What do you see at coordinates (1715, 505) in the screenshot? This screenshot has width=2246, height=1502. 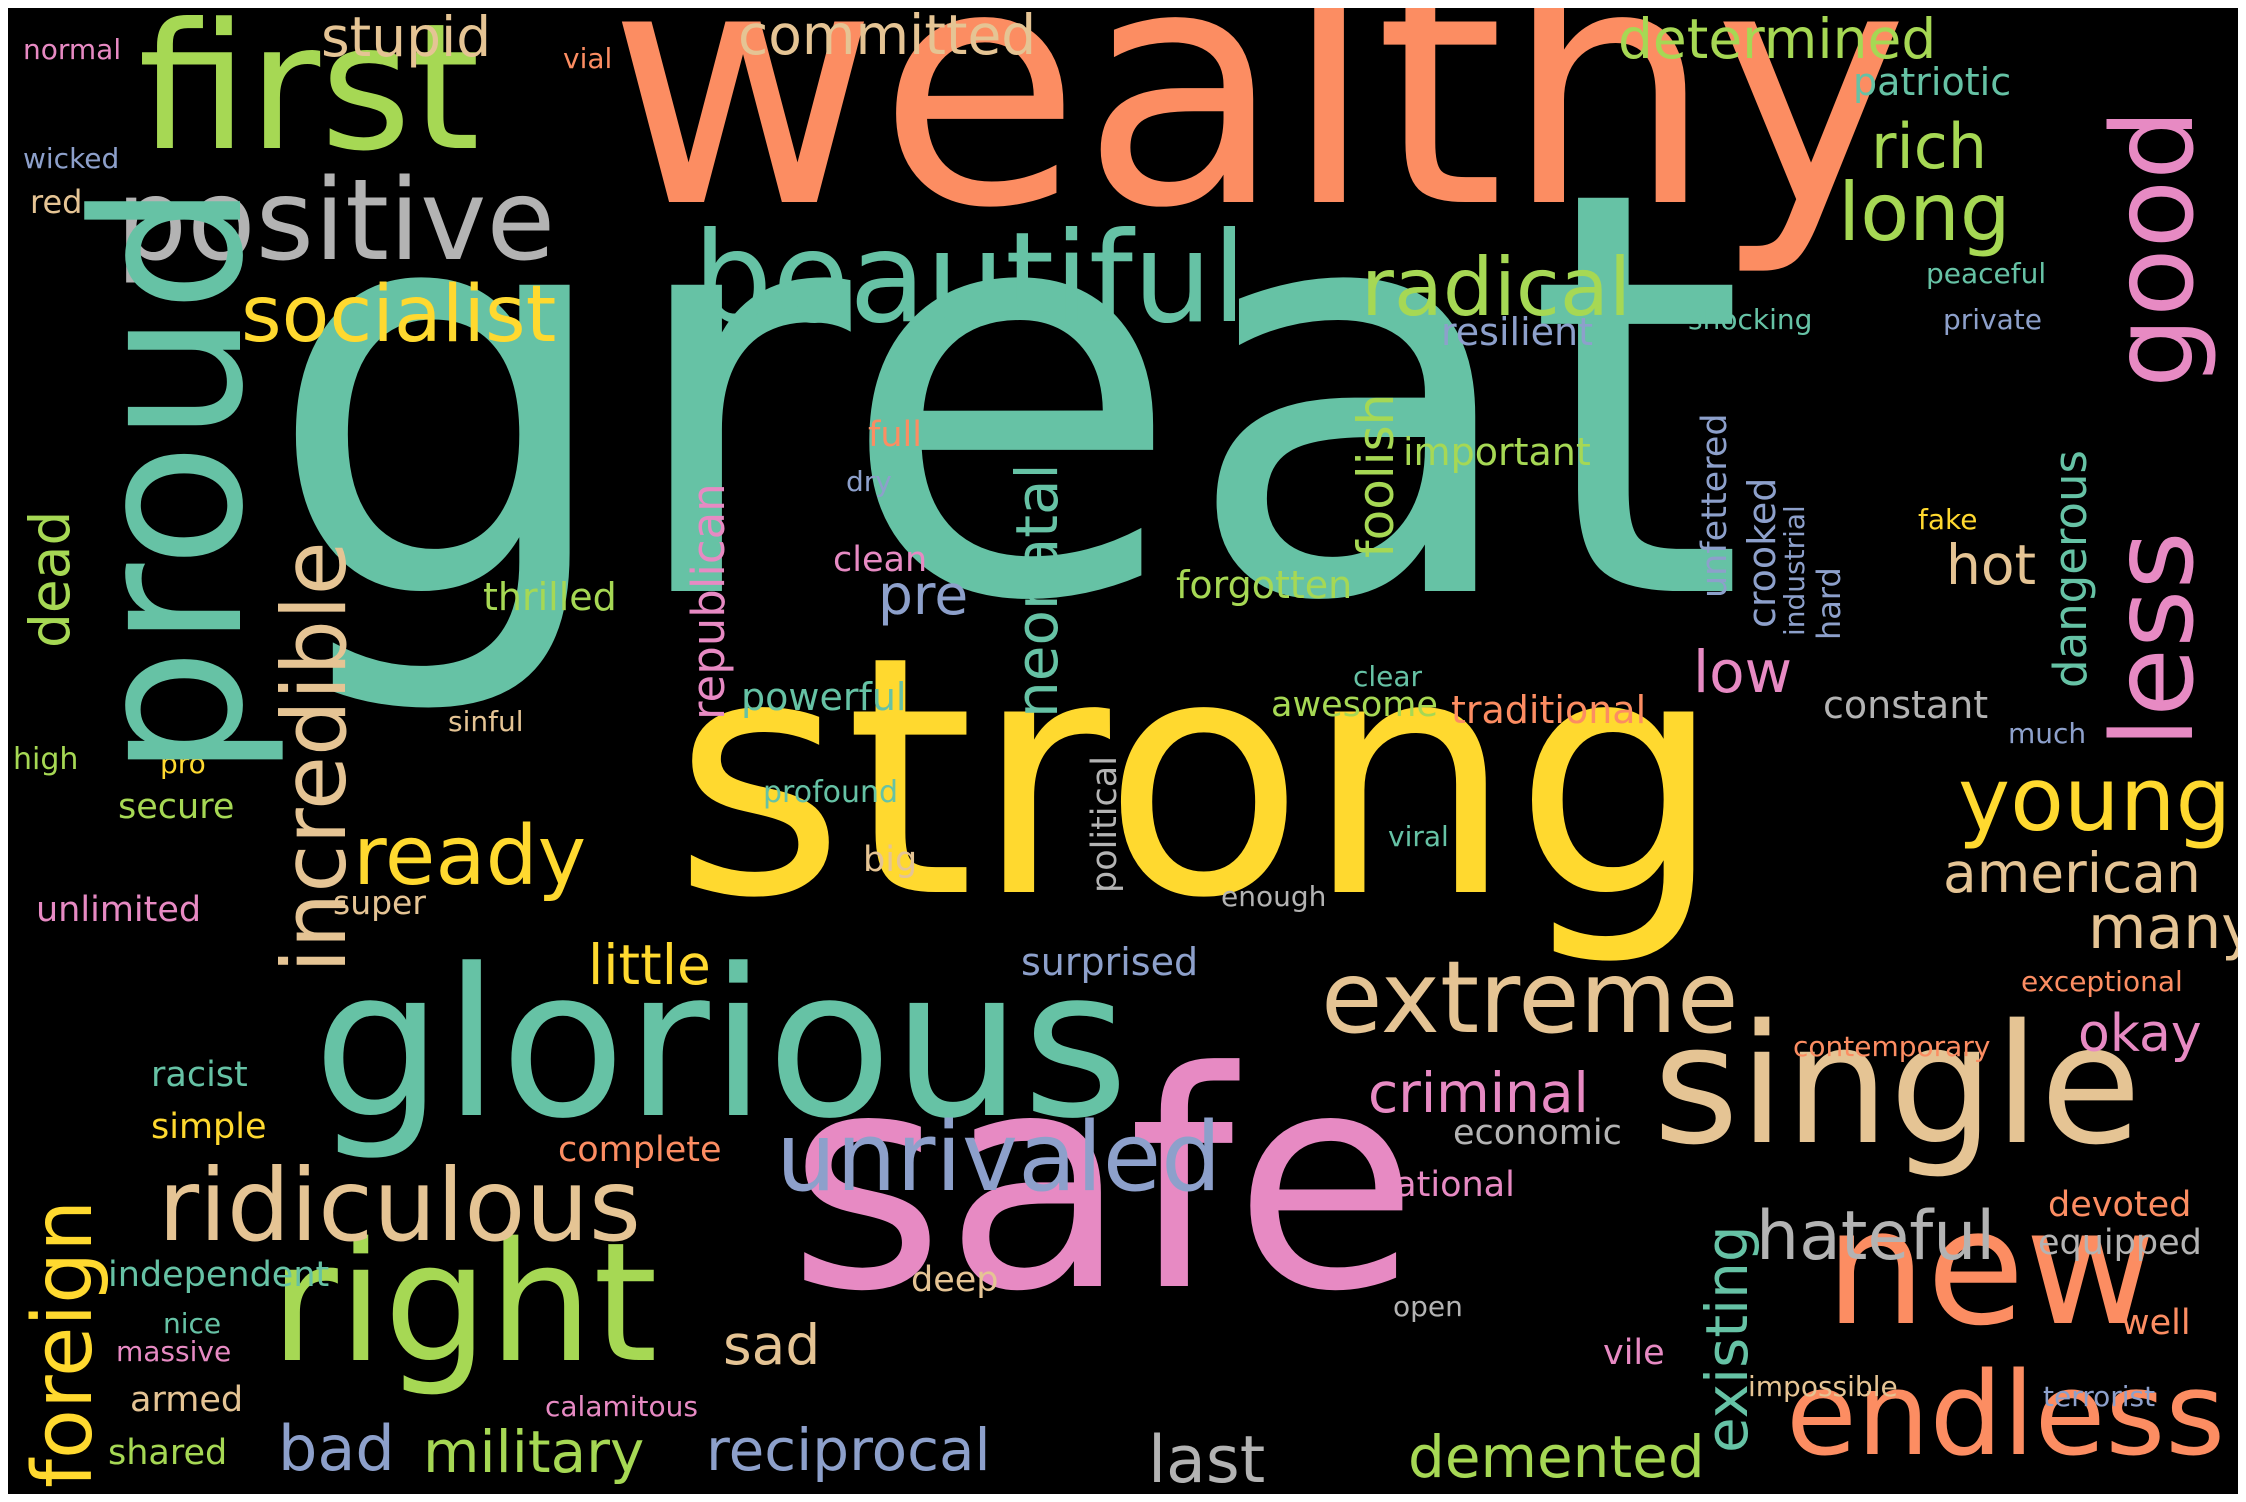 I see `word-unfettered: unfettered` at bounding box center [1715, 505].